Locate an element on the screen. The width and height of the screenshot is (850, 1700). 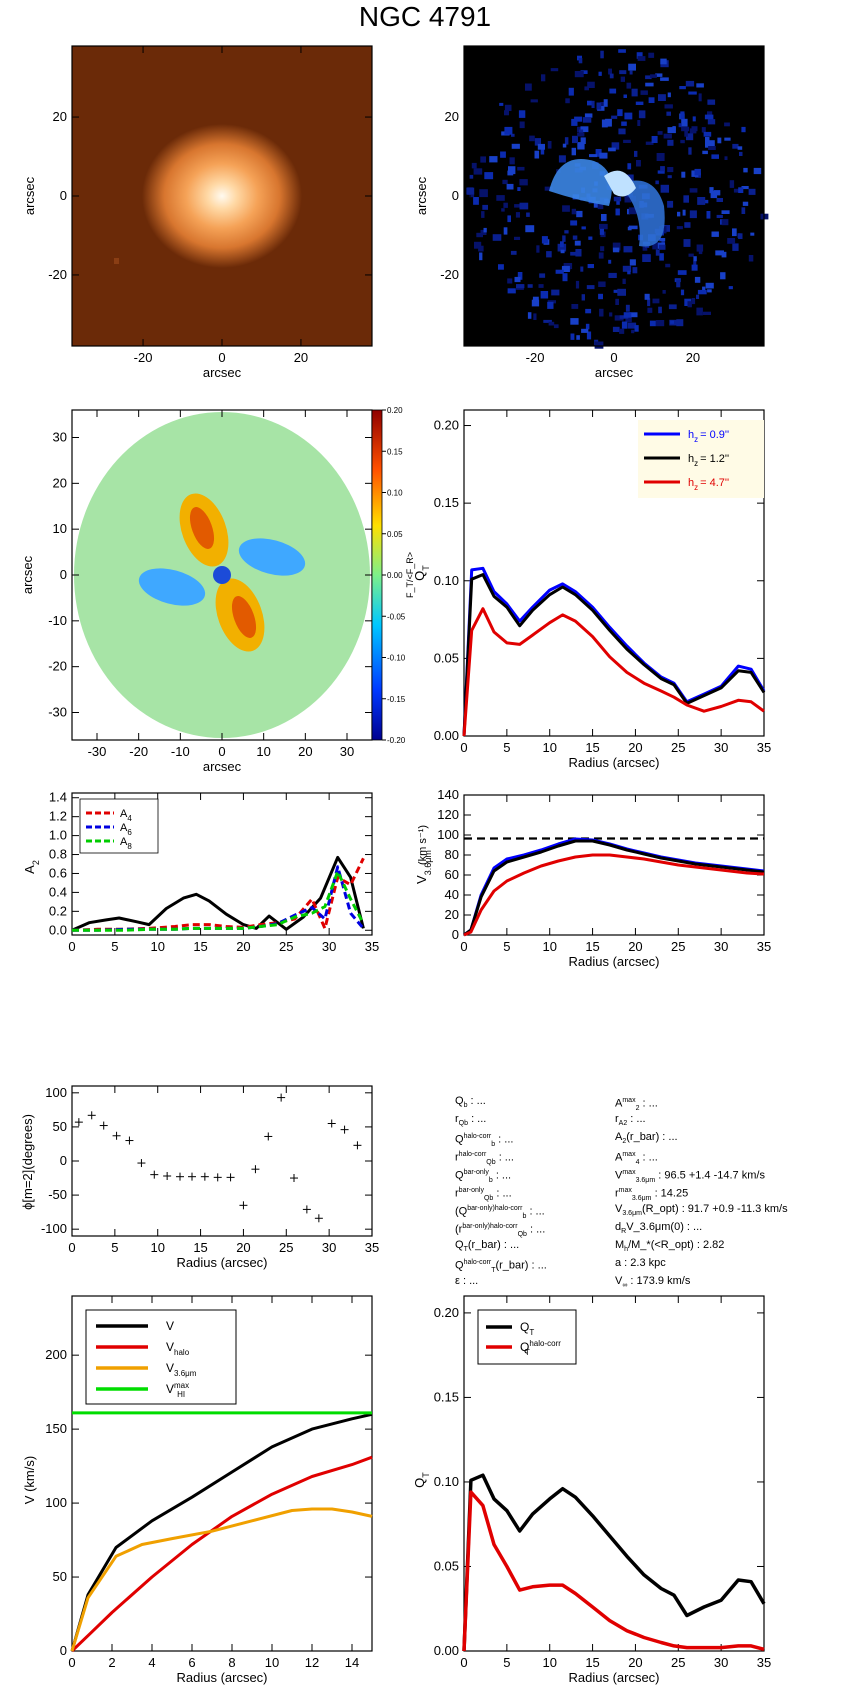
legend-label: QT is located at coordinates (527, 1328).